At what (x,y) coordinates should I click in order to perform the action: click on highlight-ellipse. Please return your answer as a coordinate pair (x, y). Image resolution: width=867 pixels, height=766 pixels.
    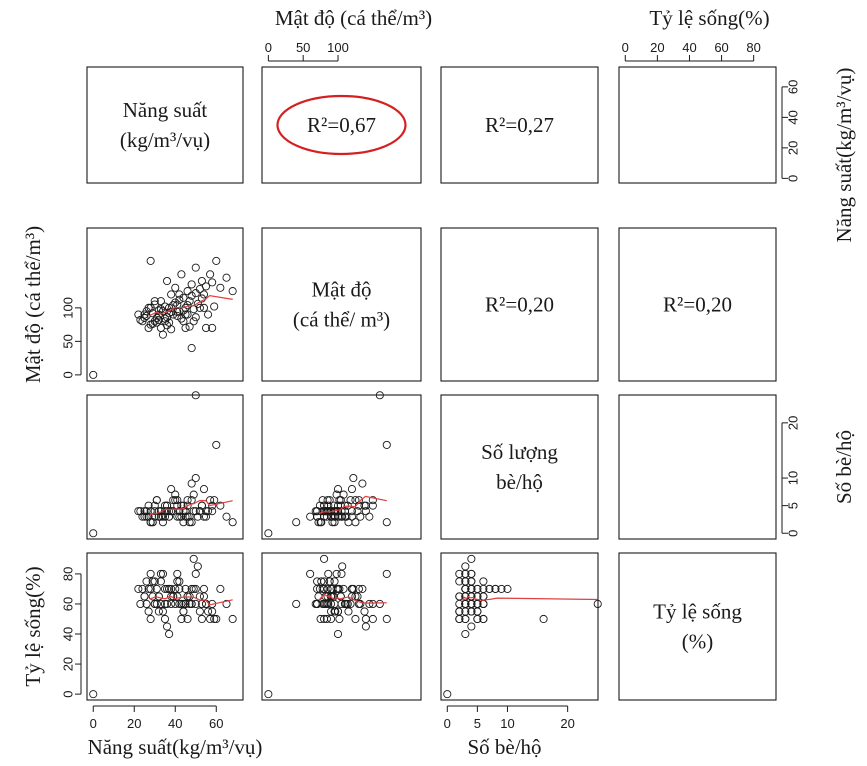
    Looking at the image, I should click on (341, 125).